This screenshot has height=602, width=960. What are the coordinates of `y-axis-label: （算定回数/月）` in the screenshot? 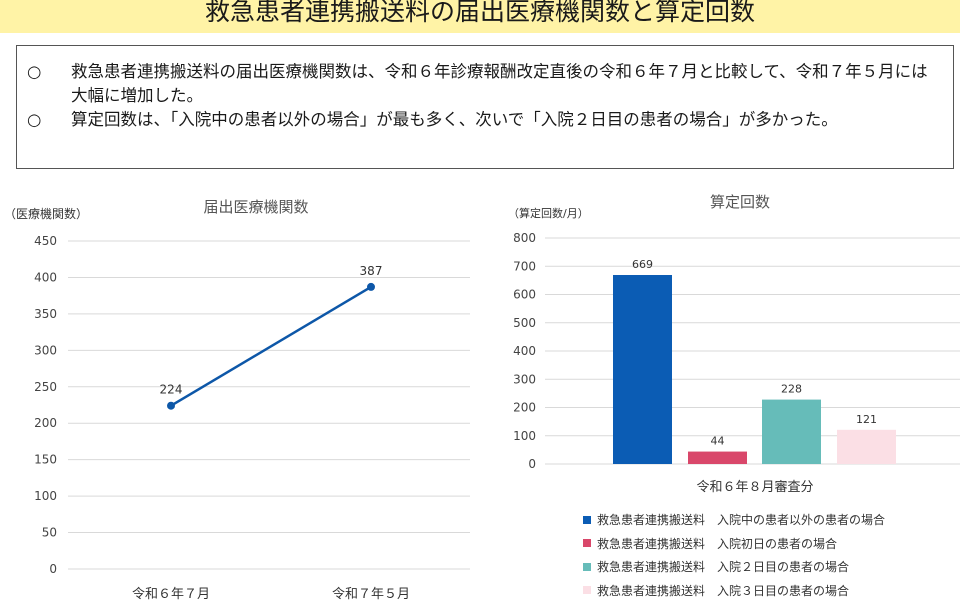 It's located at (548, 213).